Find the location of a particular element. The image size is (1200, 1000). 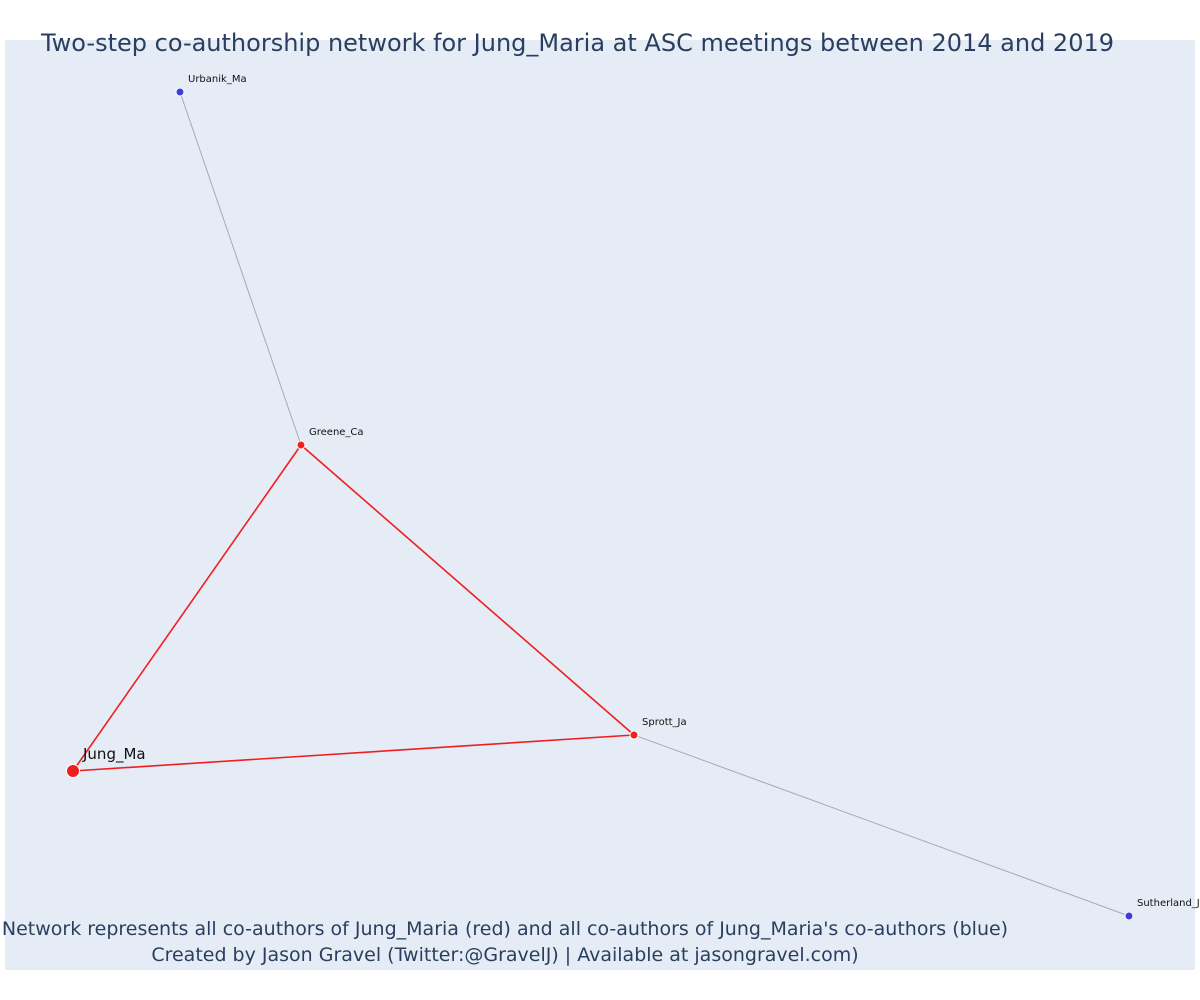

edge-greene-ca-urbanik-ma is located at coordinates (240, 268).